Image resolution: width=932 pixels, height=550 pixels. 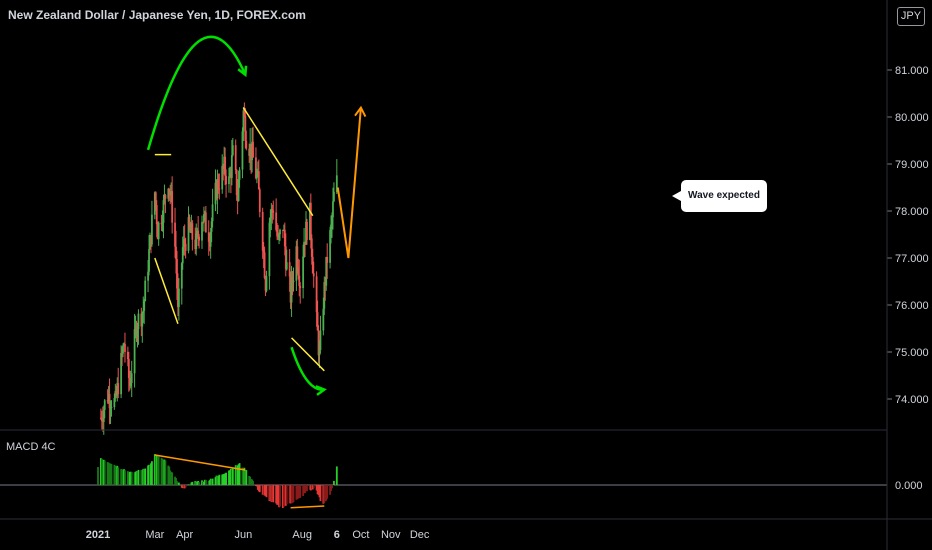 I want to click on currency-badge: JPY, so click(x=911, y=16).